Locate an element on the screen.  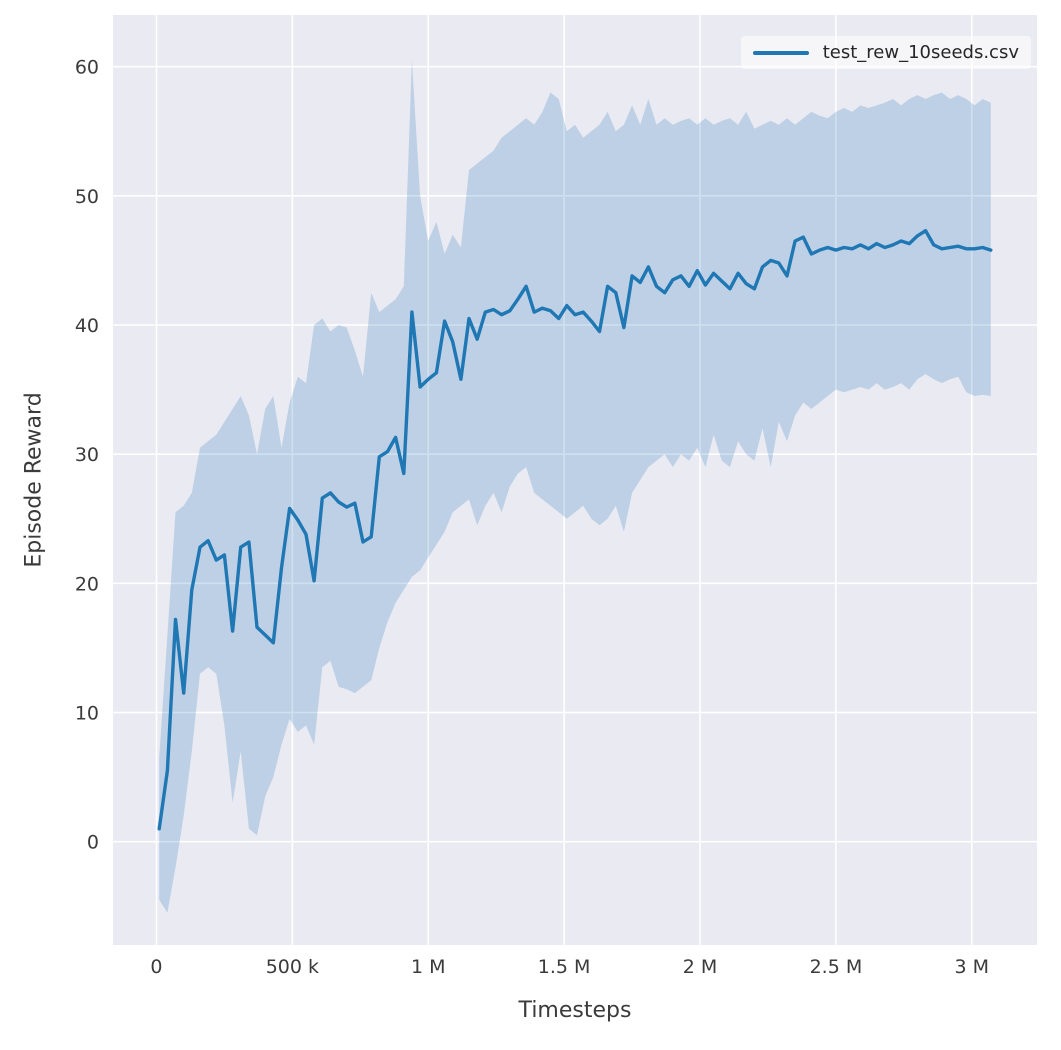
x-tick-label: 1 M is located at coordinates (428, 967).